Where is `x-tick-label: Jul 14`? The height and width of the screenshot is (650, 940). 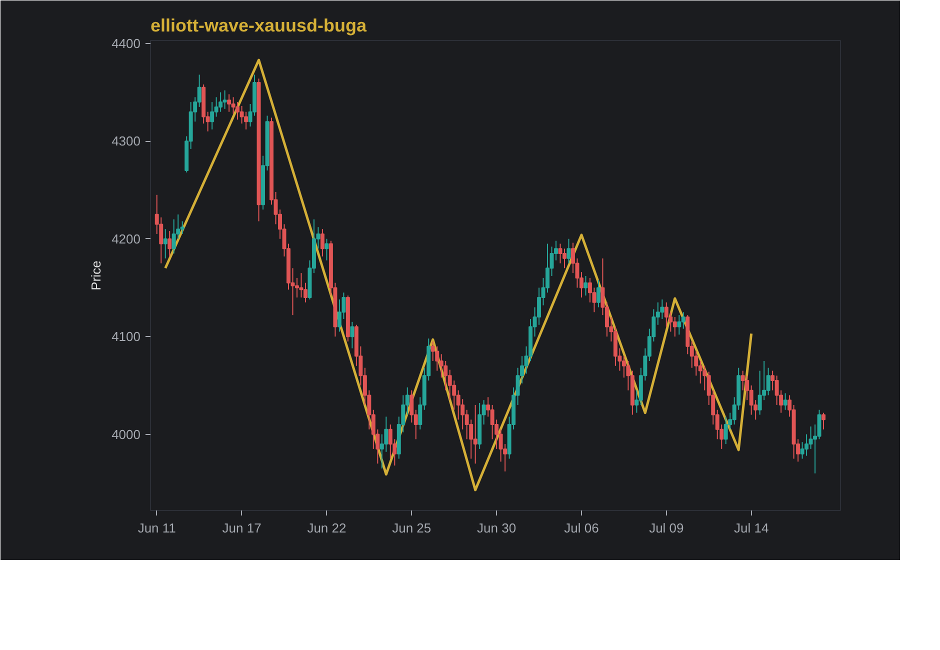
x-tick-label: Jul 14 is located at coordinates (751, 528).